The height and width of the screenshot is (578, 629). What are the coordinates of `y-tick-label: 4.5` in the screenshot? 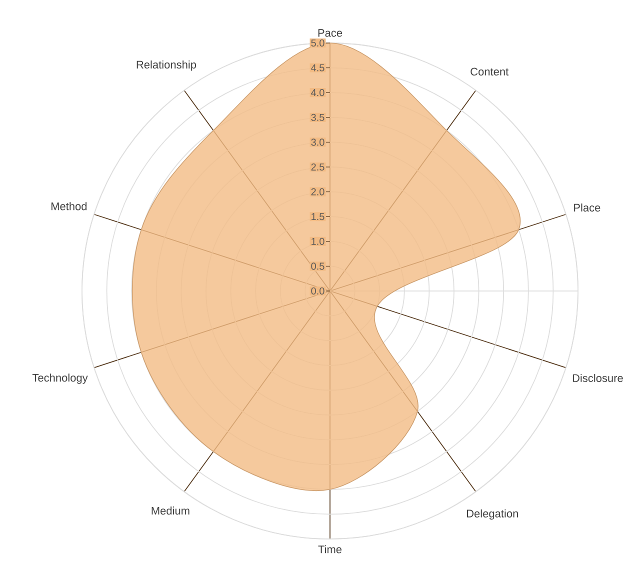 It's located at (317, 68).